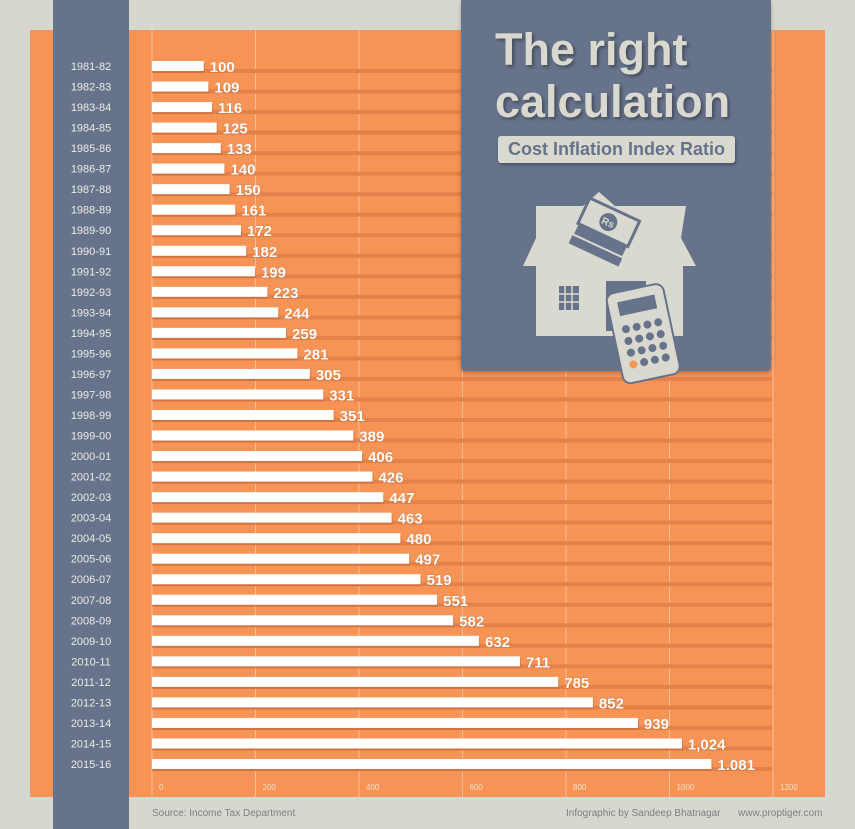 This screenshot has width=855, height=829. Describe the element at coordinates (91, 108) in the screenshot. I see `category-label: 1983-84` at that location.